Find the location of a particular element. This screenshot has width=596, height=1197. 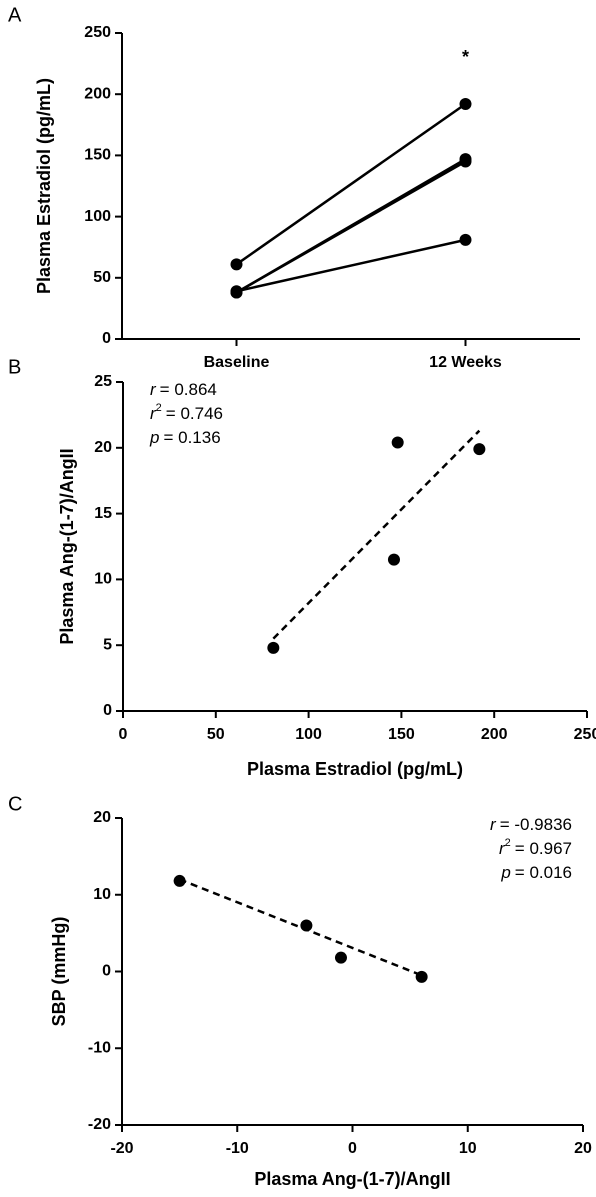

y-axis-title: Plasma Ang-(1-7)/AngII is located at coordinates (67, 546).